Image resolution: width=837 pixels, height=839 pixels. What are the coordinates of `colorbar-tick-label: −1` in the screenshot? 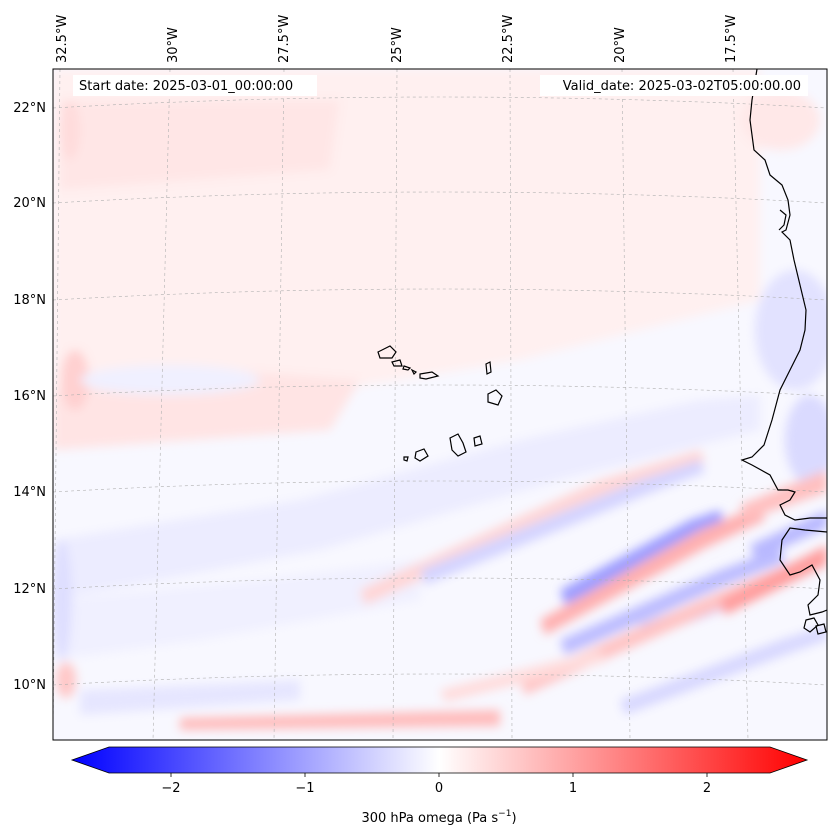 It's located at (304, 788).